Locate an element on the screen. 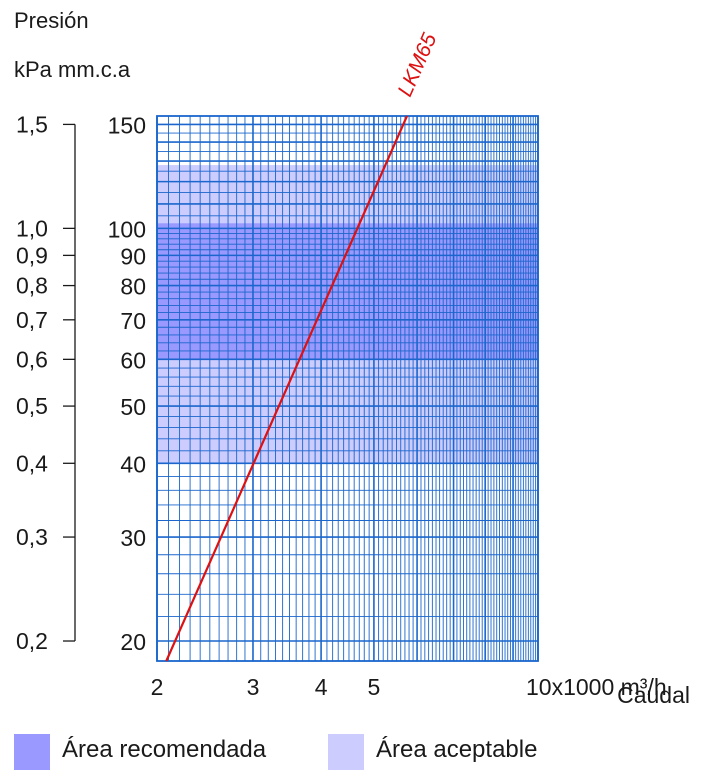  mmca-tick-label: 30 is located at coordinates (133, 538).